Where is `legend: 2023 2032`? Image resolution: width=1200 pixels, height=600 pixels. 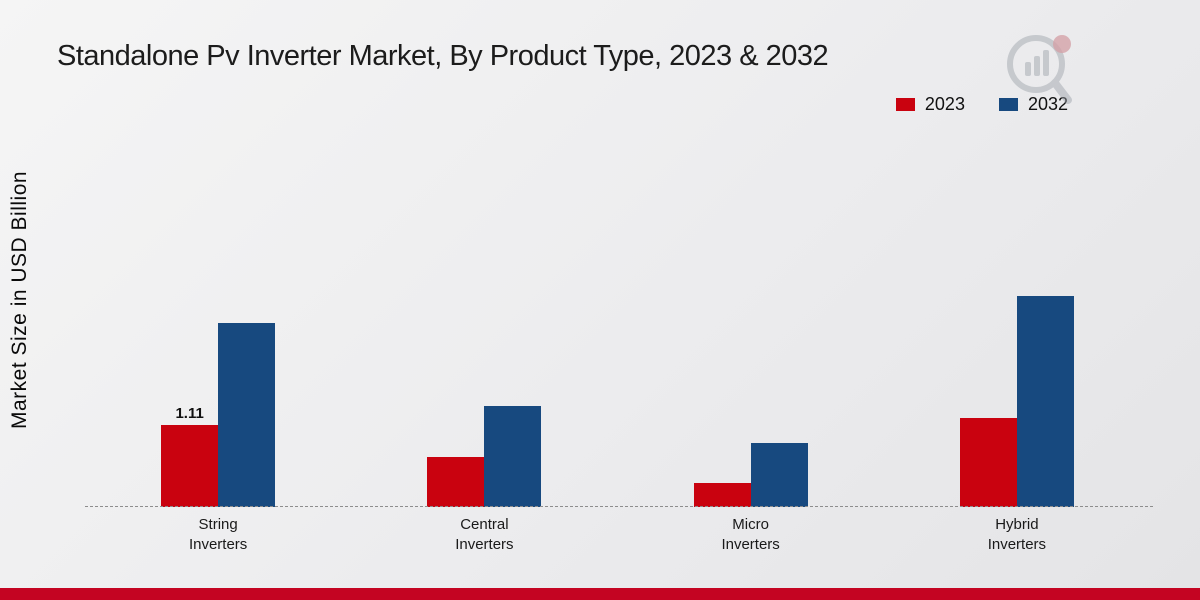 legend: 2023 2032 is located at coordinates (981, 104).